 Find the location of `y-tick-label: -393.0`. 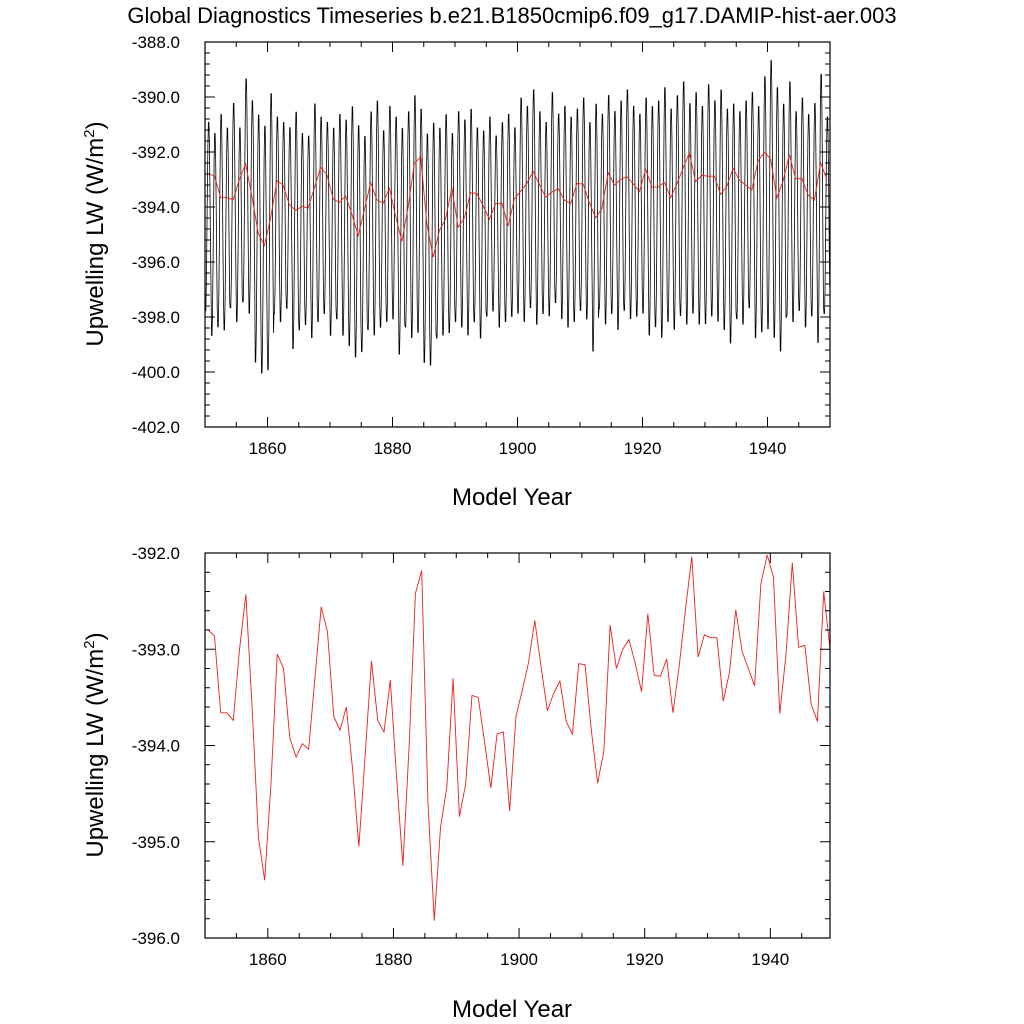

y-tick-label: -393.0 is located at coordinates (156, 649).